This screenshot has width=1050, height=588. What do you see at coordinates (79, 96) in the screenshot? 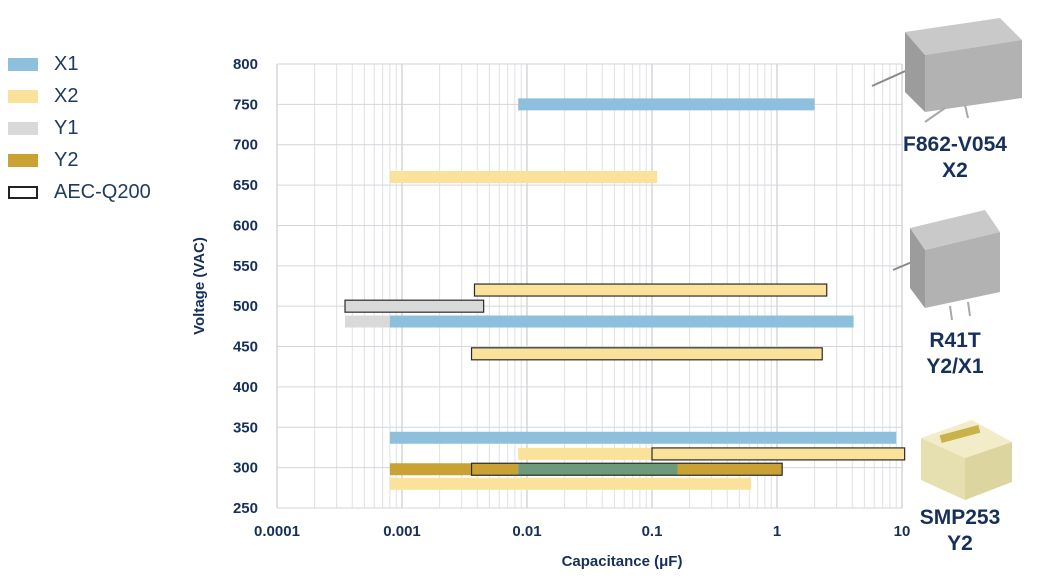
I see `legend-item-x2: X2` at bounding box center [79, 96].